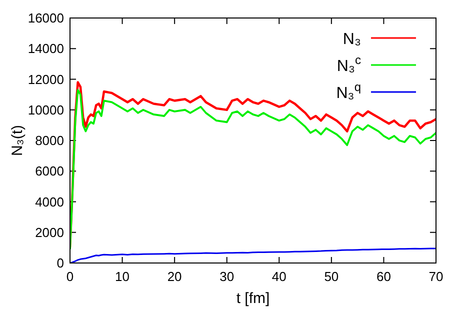 This screenshot has width=463, height=324. Describe the element at coordinates (122, 276) in the screenshot. I see `x-tick-label: 10` at that location.